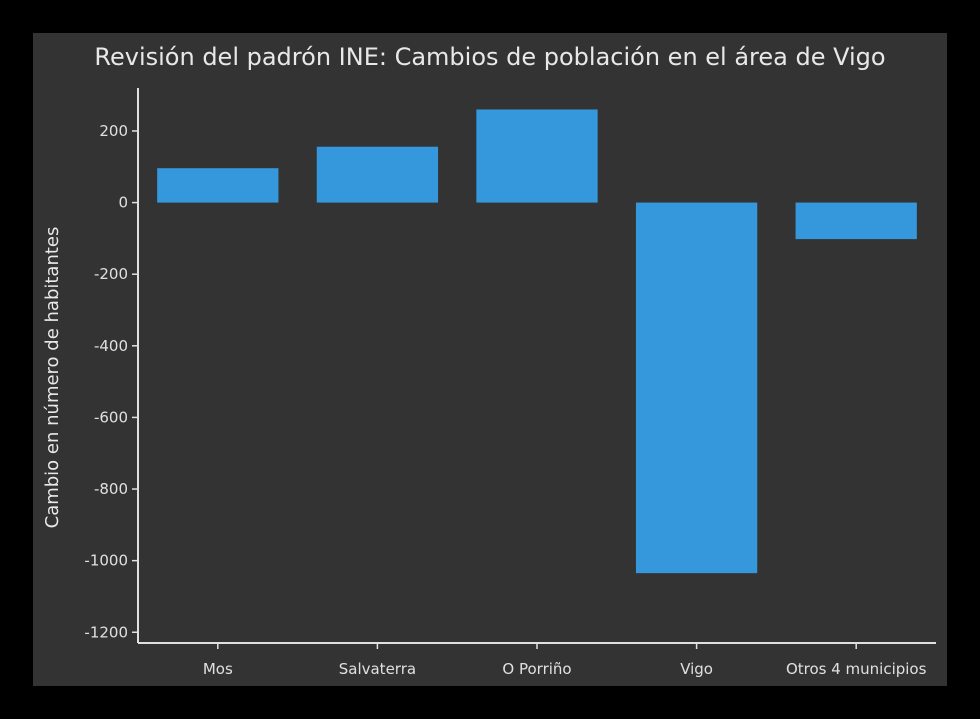 The image size is (980, 719). I want to click on bar-mos, so click(218, 185).